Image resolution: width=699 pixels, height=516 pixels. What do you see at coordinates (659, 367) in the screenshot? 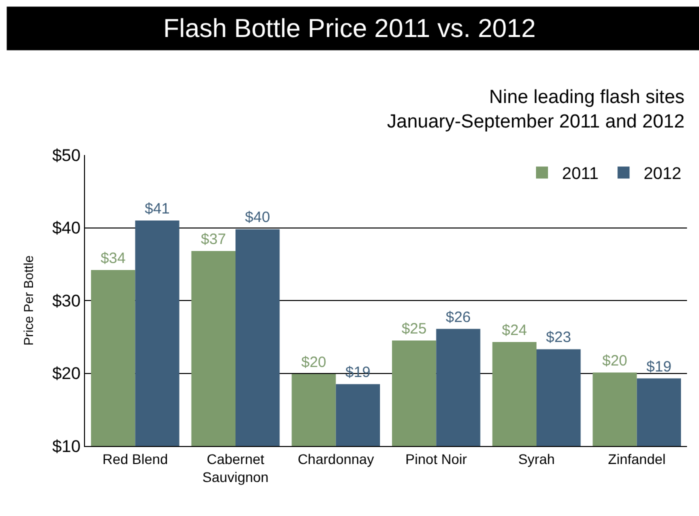
I see `data-label: $19` at bounding box center [659, 367].